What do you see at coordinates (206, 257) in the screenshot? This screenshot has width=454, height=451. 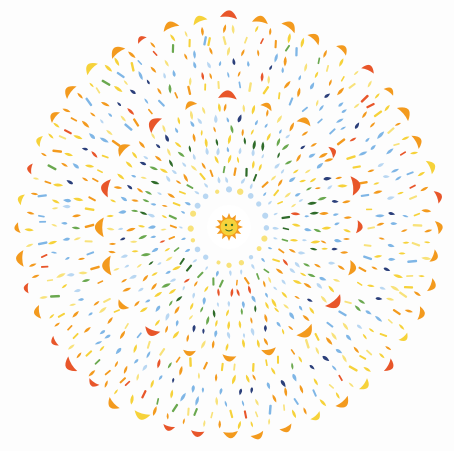 I see `dot-icon` at bounding box center [206, 257].